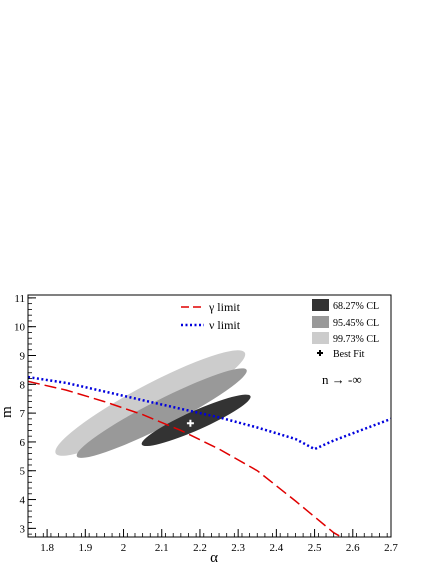 The height and width of the screenshot is (569, 436). Describe the element at coordinates (23, 385) in the screenshot. I see `y-tick-label: 8` at that location.